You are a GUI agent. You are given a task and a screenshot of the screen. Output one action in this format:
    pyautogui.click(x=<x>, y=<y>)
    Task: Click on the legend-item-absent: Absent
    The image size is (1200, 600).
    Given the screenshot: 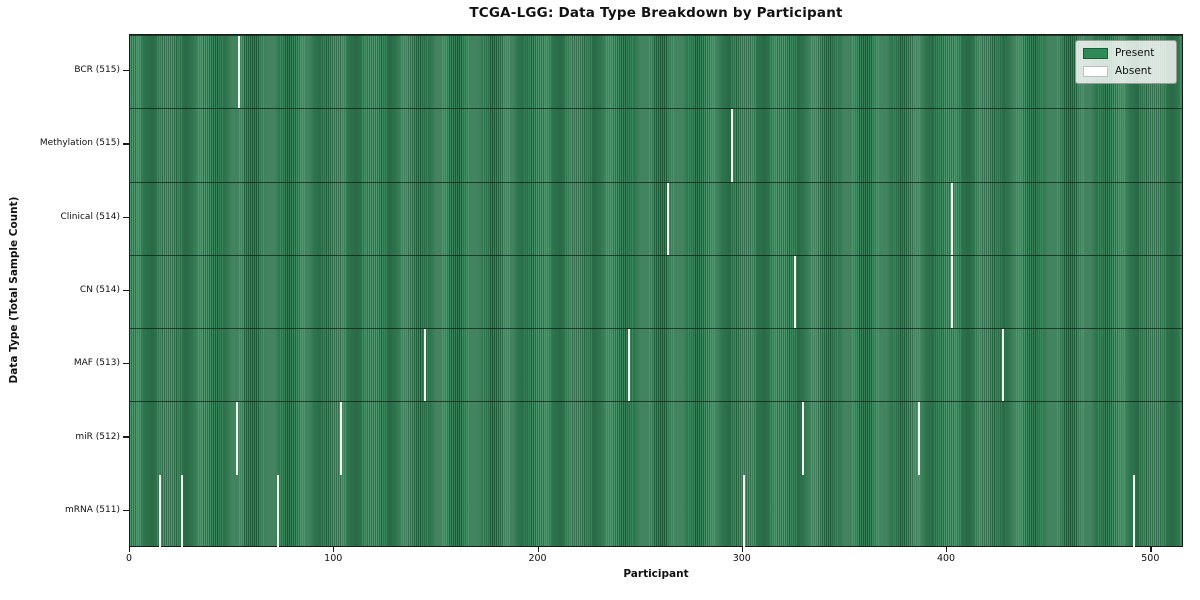 What is the action you would take?
    pyautogui.click(x=1126, y=71)
    